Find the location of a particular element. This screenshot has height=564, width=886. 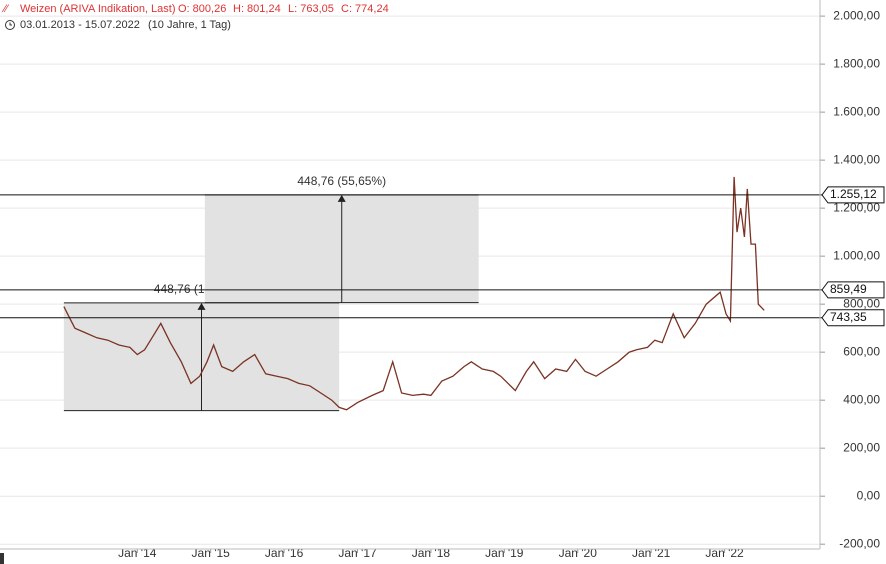

x-tick-label: Jan '22 is located at coordinates (724, 553).